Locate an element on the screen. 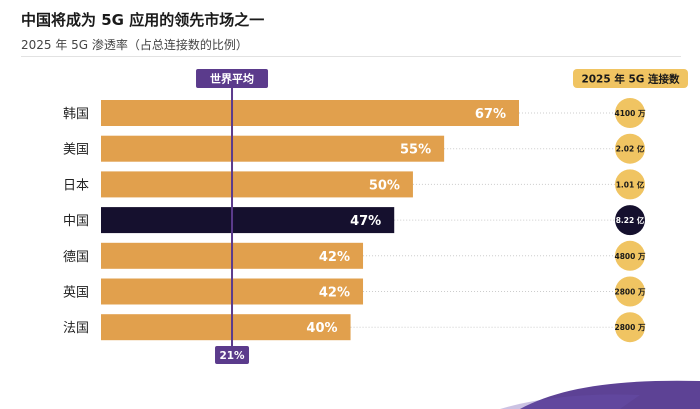 Image resolution: width=700 pixels, height=409 pixels. bar-value-label: 50% is located at coordinates (384, 185).